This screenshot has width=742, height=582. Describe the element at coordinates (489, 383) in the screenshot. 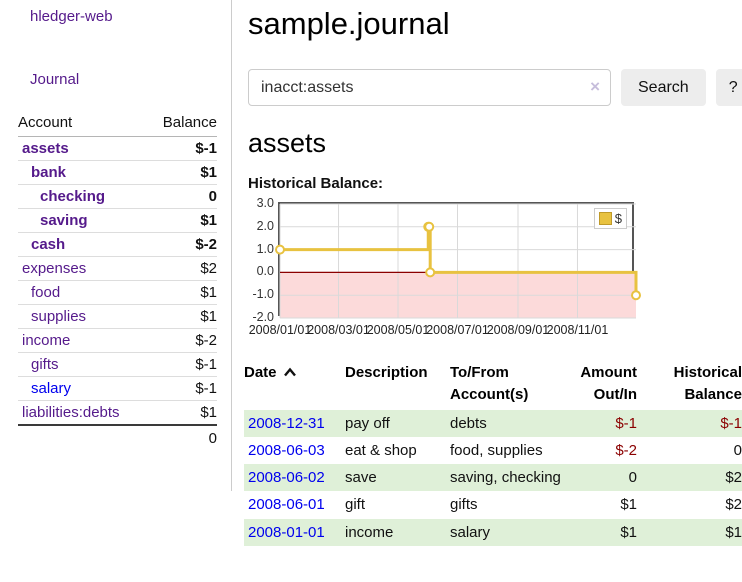

I see `register-column-header: To/From Account(s)` at that location.